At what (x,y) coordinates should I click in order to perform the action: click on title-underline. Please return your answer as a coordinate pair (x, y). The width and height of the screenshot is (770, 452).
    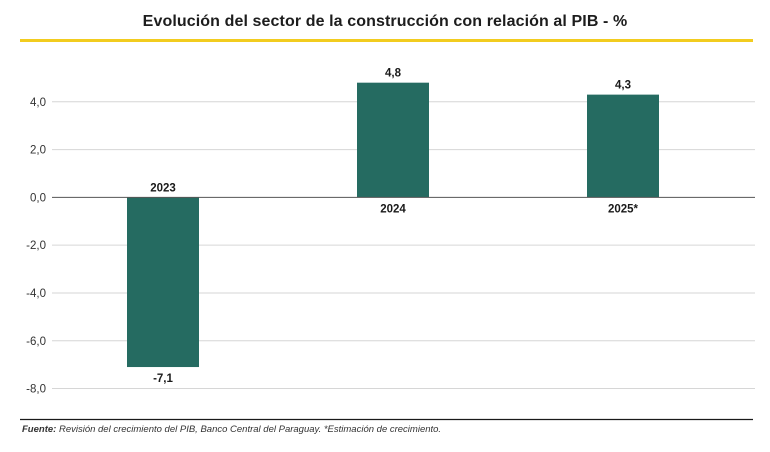
    Looking at the image, I should click on (386, 40).